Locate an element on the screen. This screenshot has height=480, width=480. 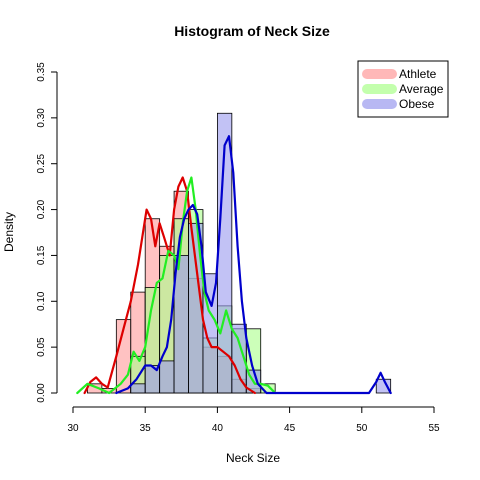
y-tick-label-7: 0.35 is located at coordinates (41, 72).